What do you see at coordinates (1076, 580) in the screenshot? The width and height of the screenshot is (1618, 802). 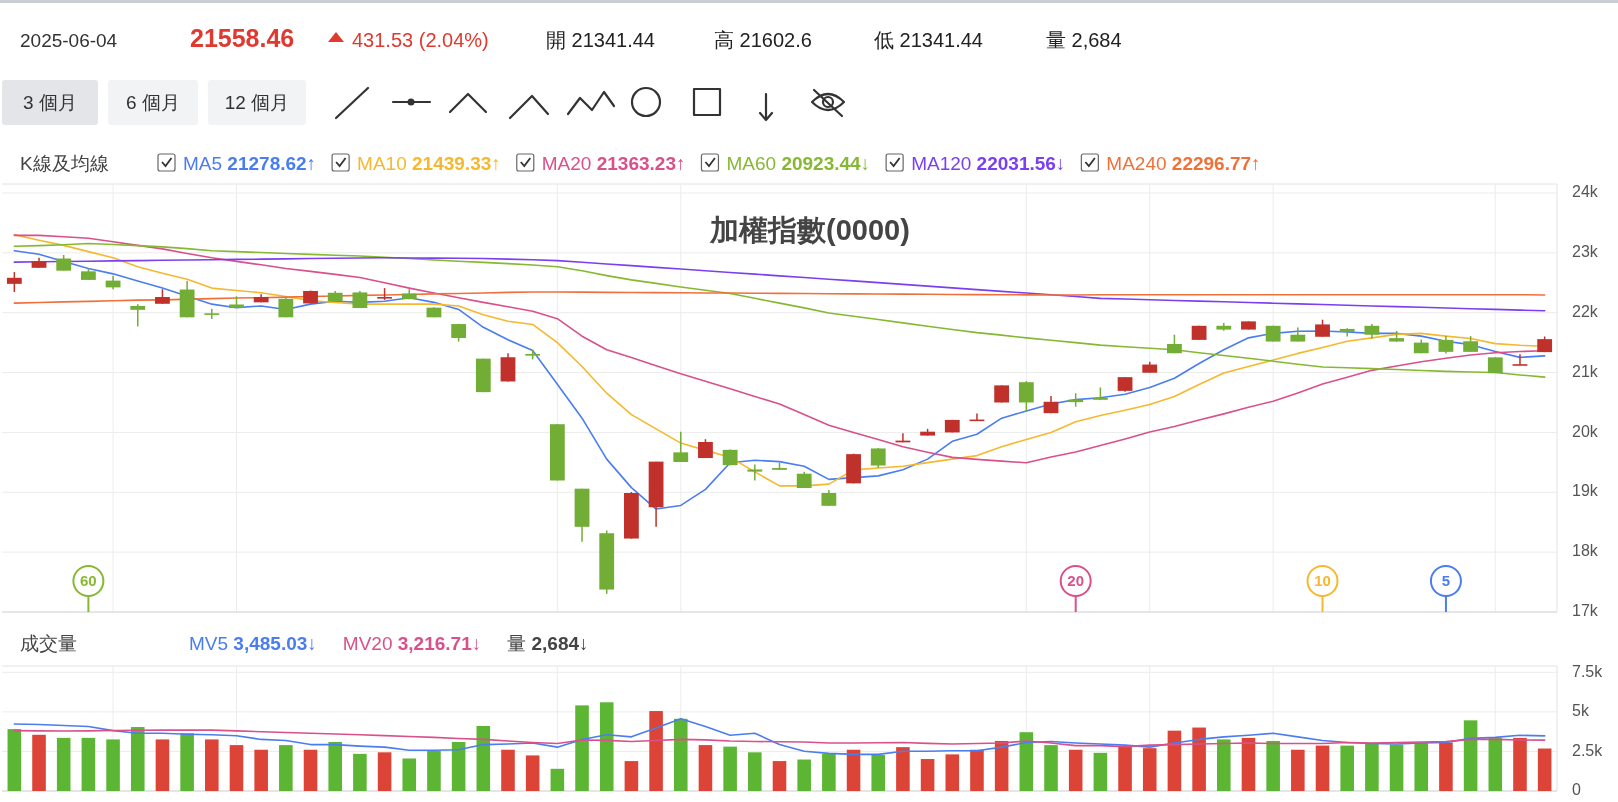 I see `annotation: 20` at bounding box center [1076, 580].